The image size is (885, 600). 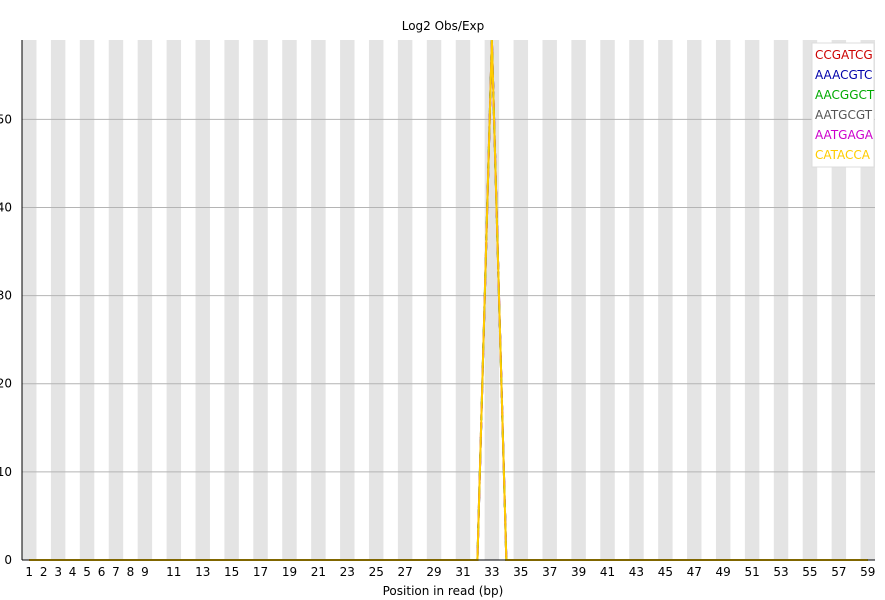 What do you see at coordinates (8, 560) in the screenshot?
I see `y-tick-label: 0` at bounding box center [8, 560].